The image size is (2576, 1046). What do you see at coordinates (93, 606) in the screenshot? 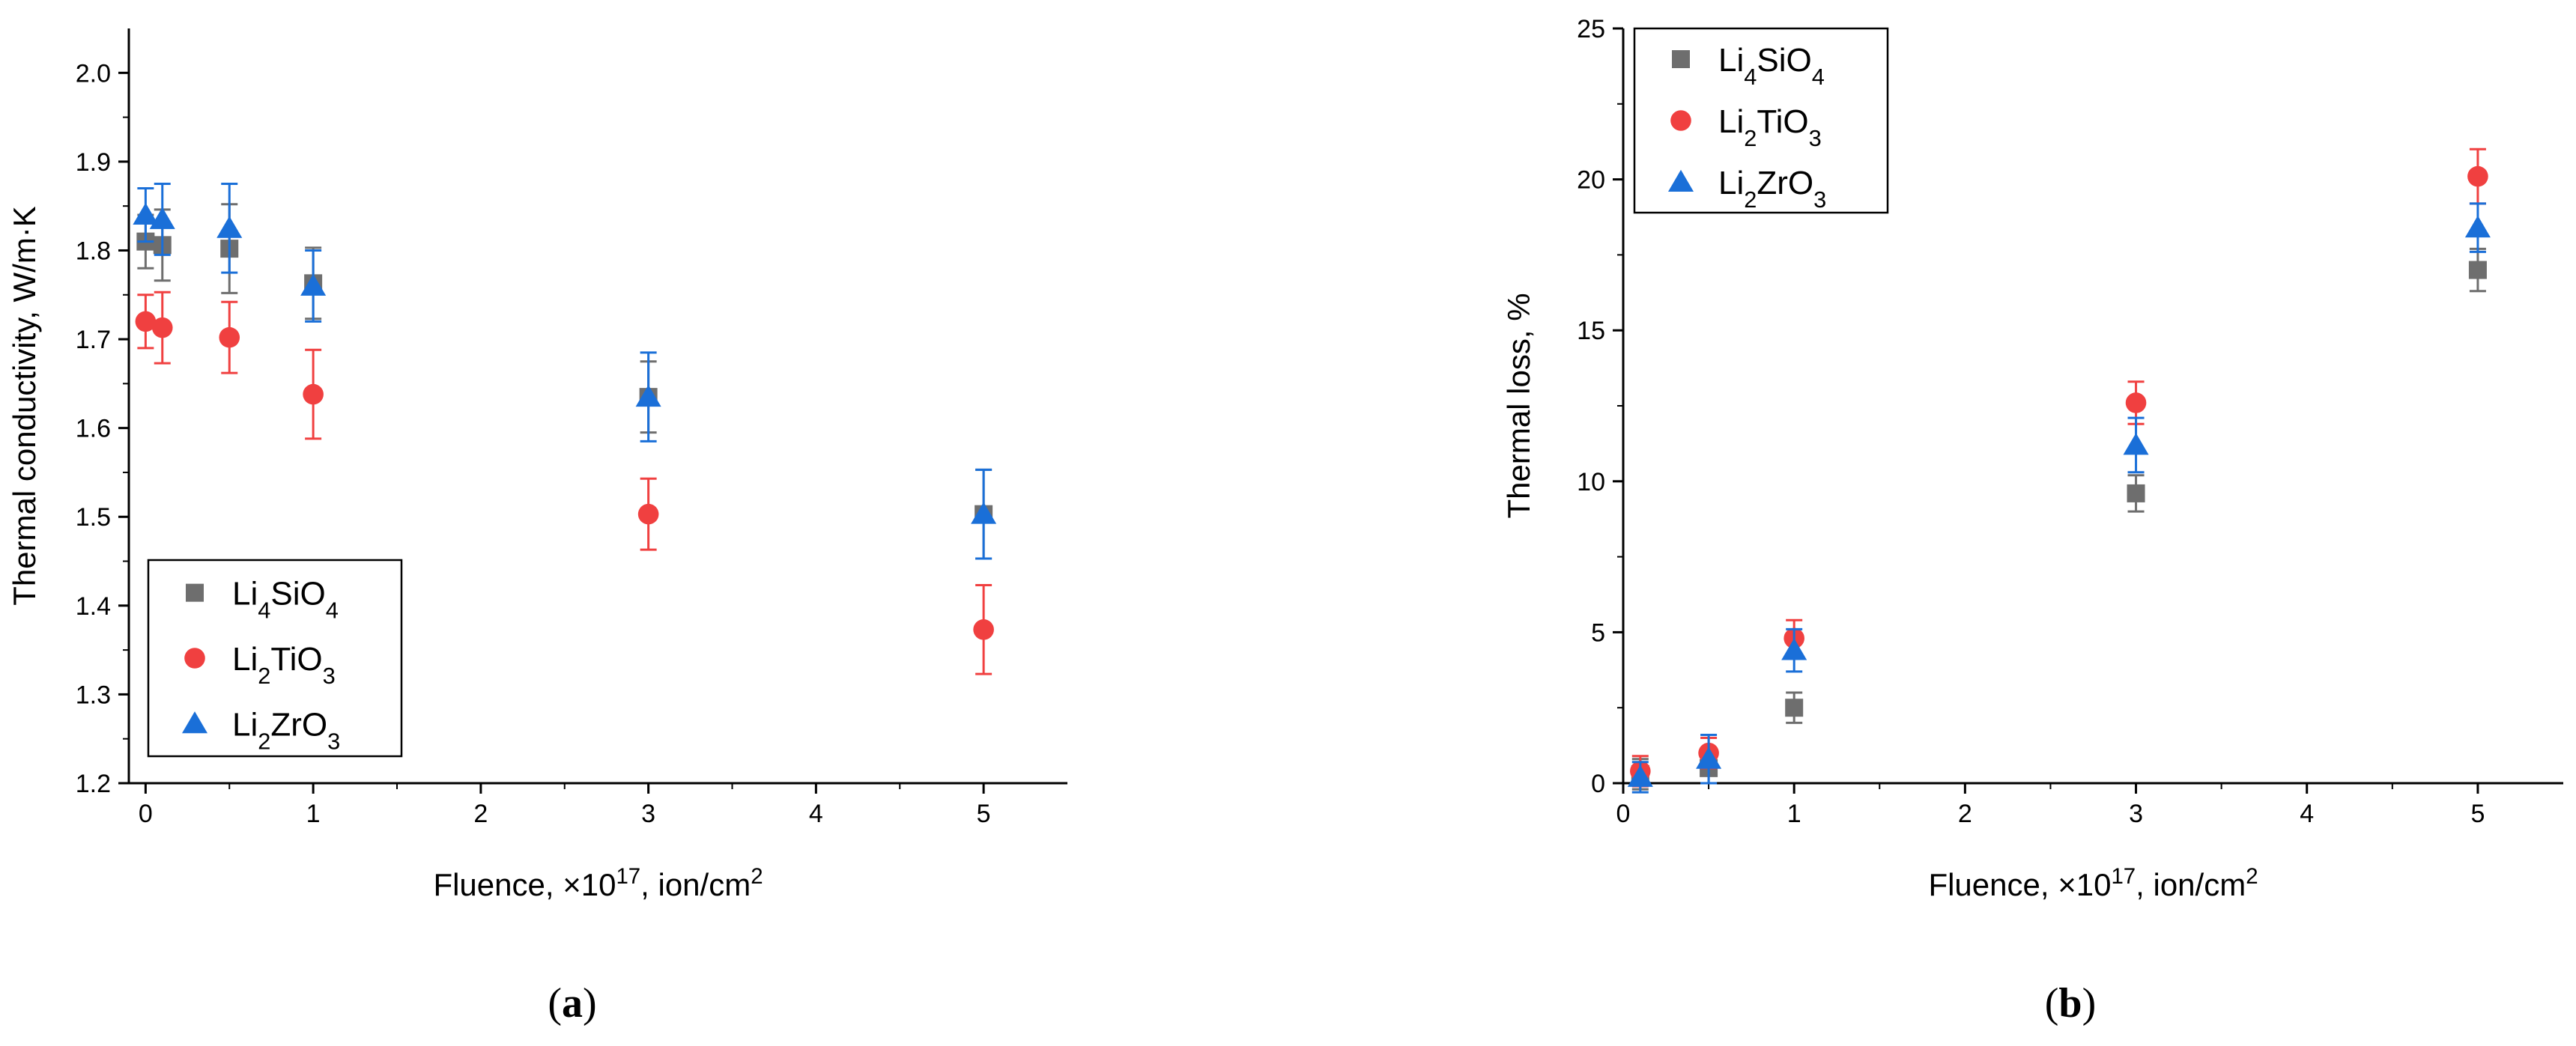
I see `y-tick-label: 1.4` at bounding box center [93, 606].